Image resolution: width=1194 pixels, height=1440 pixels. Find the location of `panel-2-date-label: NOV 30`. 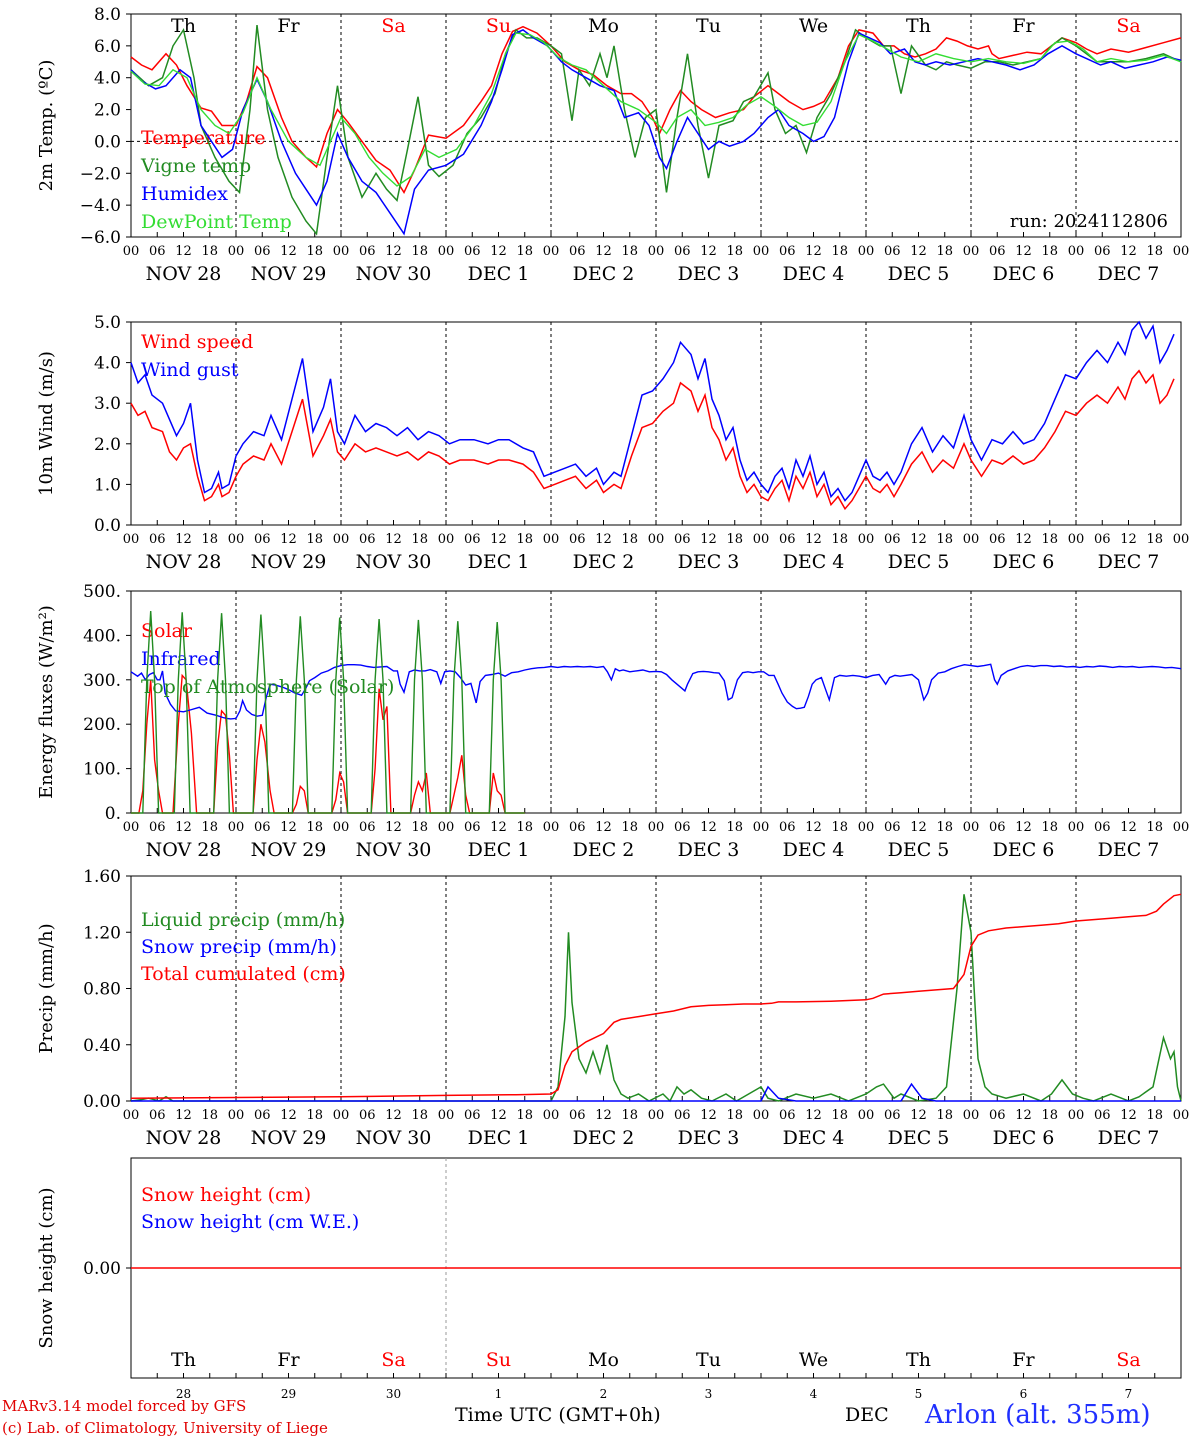

panel-2-date-label: NOV 30 is located at coordinates (394, 562).